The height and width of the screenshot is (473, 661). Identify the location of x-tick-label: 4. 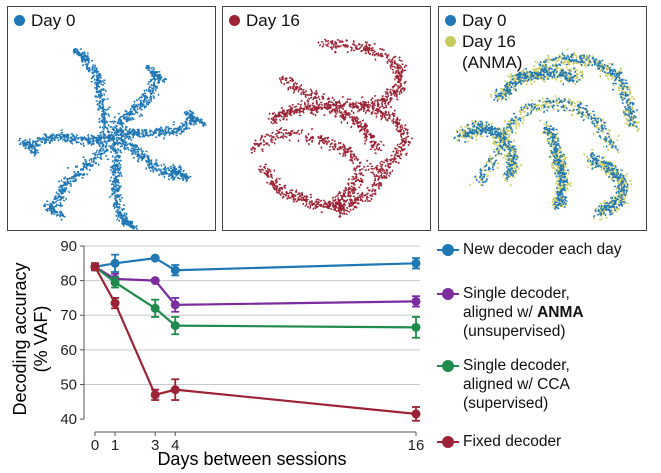
(175, 445).